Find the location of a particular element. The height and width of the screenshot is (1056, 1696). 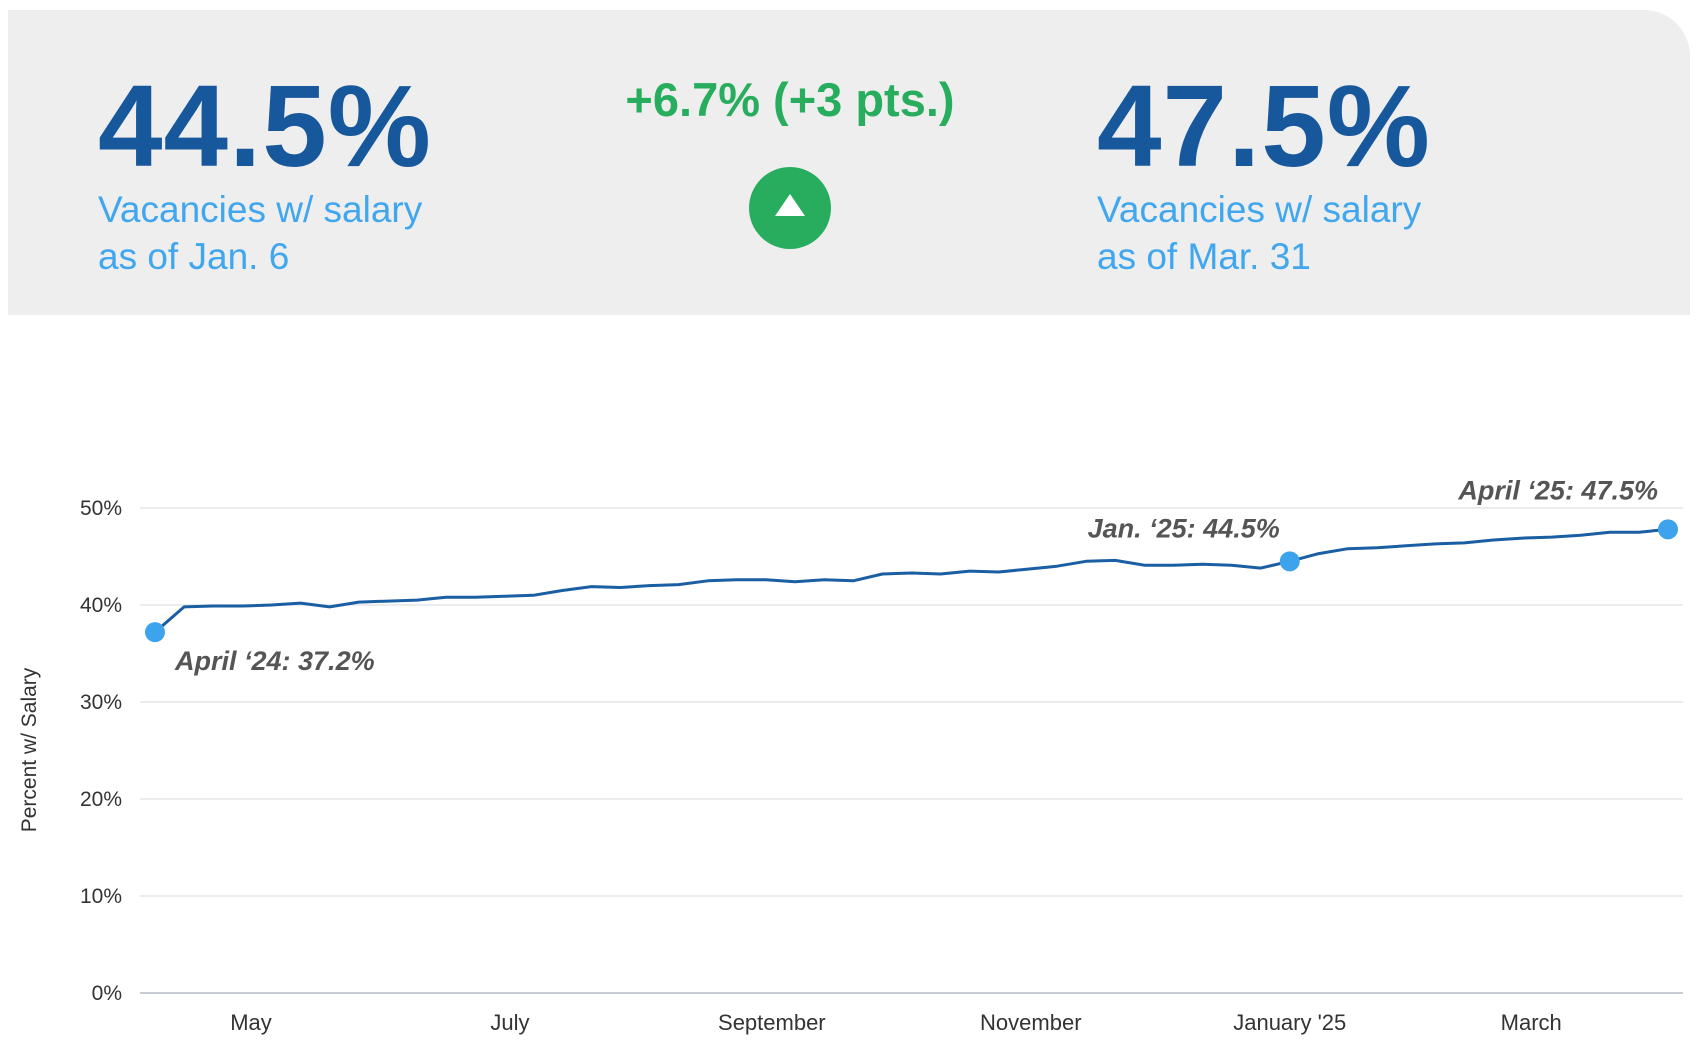

x-tick-label: January '25 is located at coordinates (1289, 1022).